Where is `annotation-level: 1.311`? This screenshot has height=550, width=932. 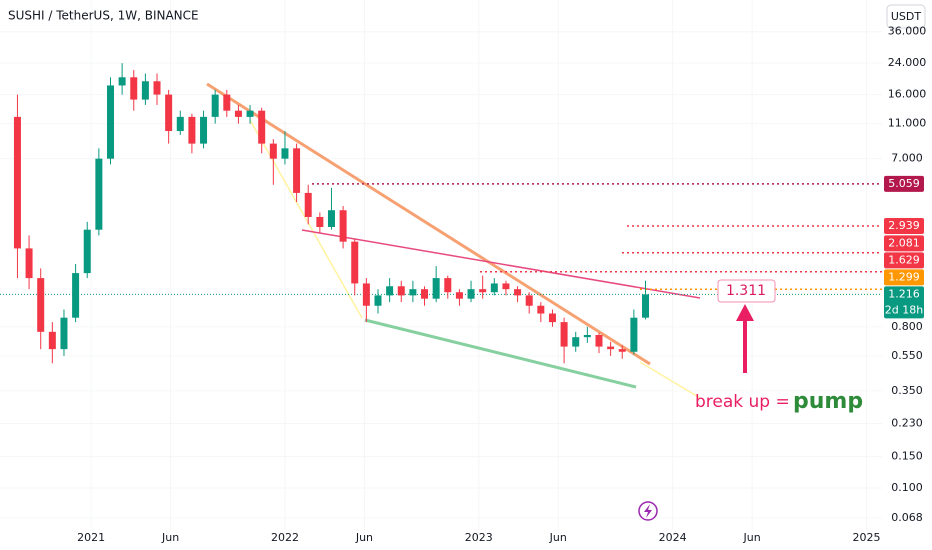 annotation-level: 1.311 is located at coordinates (746, 291).